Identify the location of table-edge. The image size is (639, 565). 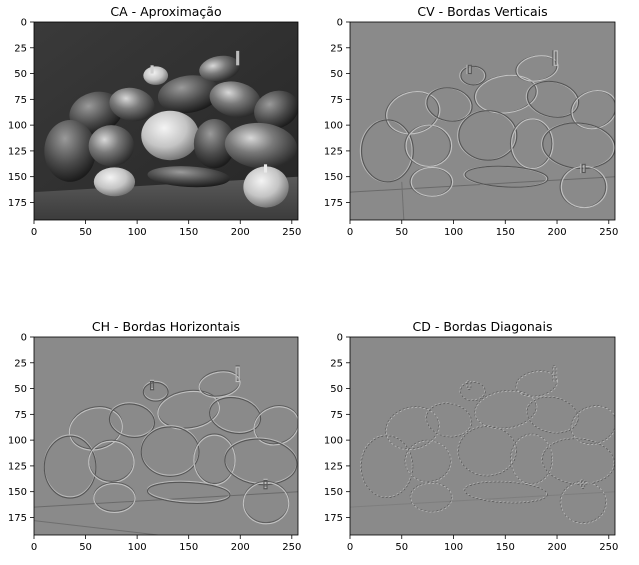
(482, 499).